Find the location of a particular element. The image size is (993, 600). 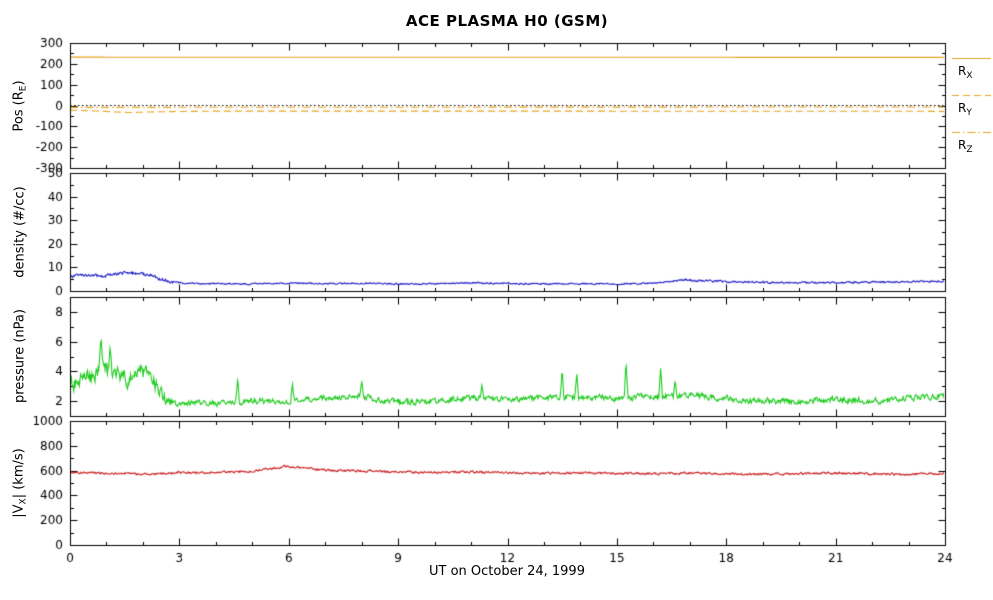

y-axis-label-speed: |VX| (km/s) is located at coordinates (20, 482).